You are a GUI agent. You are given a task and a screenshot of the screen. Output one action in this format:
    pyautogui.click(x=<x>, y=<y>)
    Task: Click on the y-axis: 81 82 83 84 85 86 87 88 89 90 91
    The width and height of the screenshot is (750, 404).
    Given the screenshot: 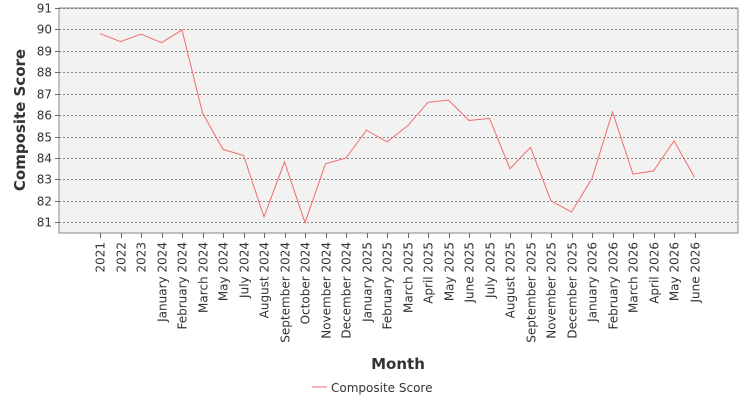 What is the action you would take?
    pyautogui.click(x=48, y=116)
    